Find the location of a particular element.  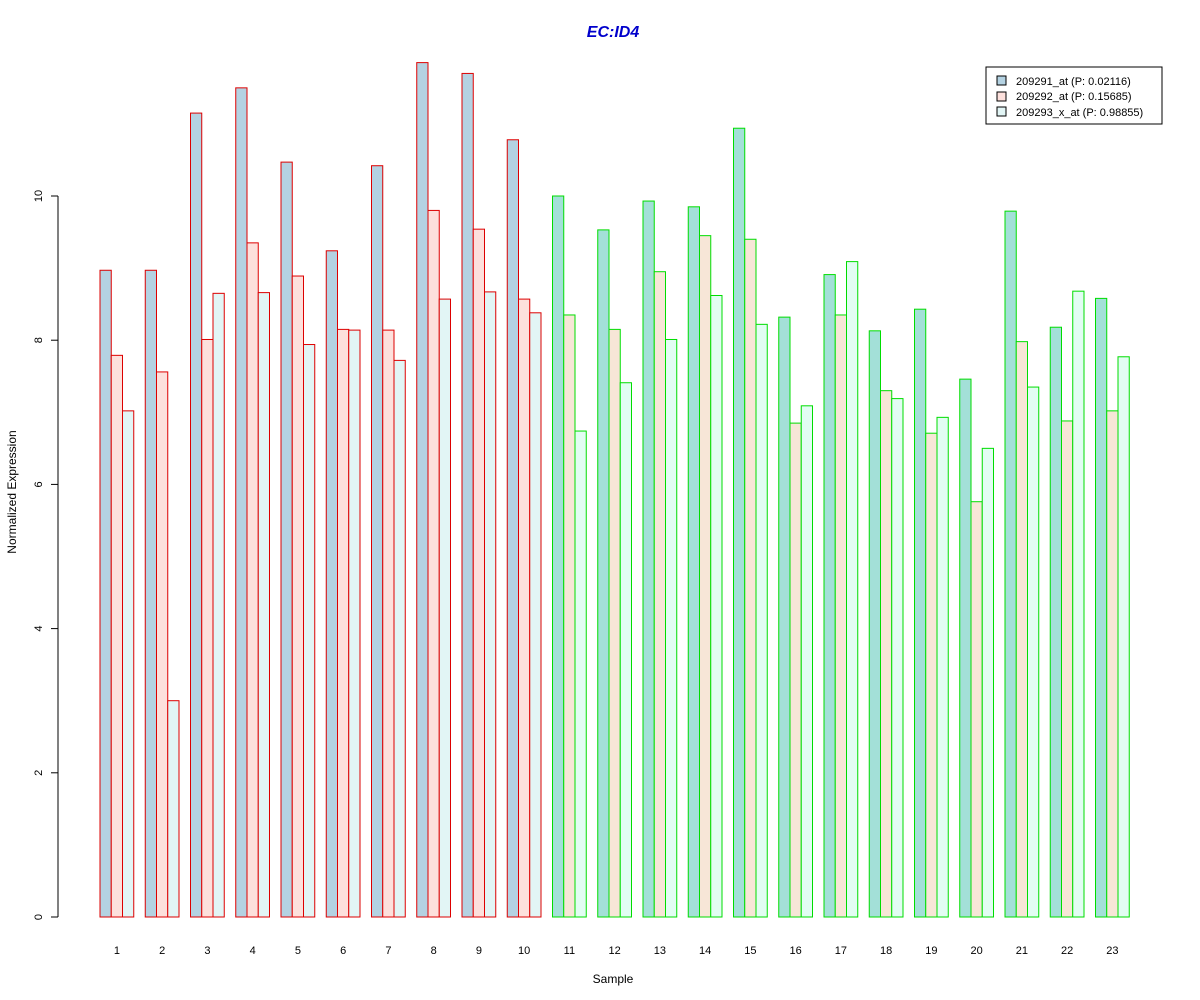

x-tick-label: 19 is located at coordinates (931, 951).